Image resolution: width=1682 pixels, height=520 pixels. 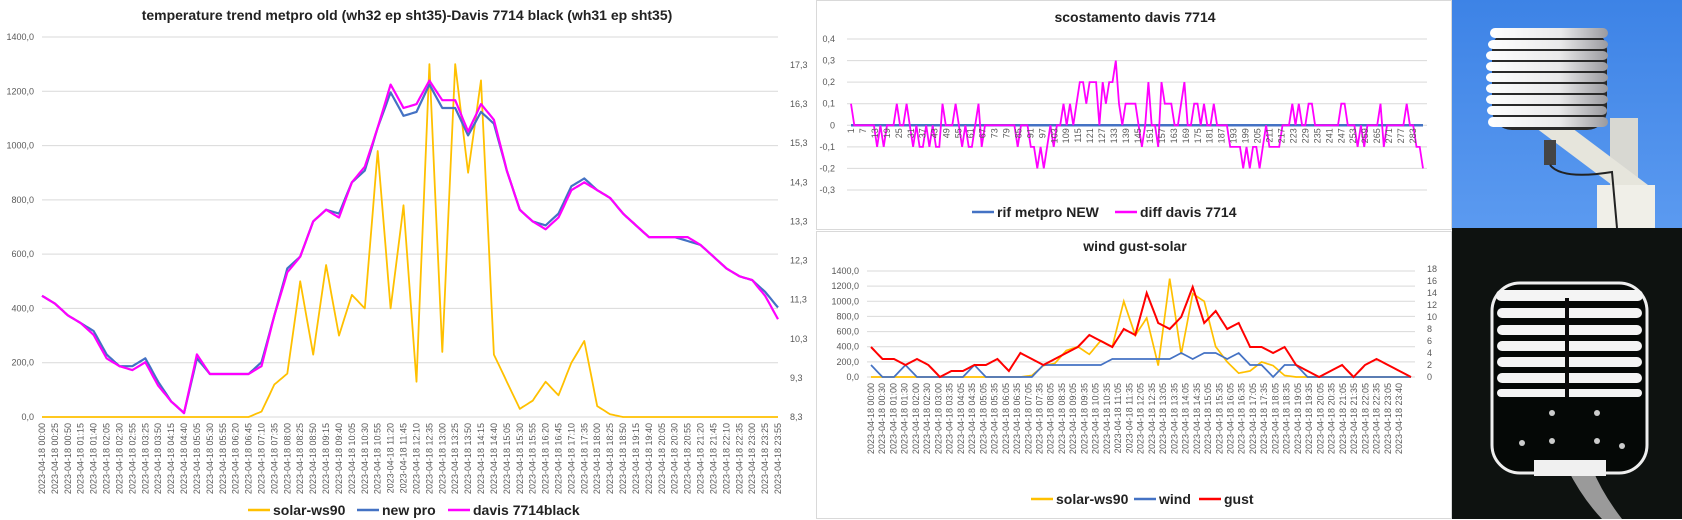 What do you see at coordinates (107, 458) in the screenshot?
I see `x-tick-label: 2023-04-18 02:05` at bounding box center [107, 458].